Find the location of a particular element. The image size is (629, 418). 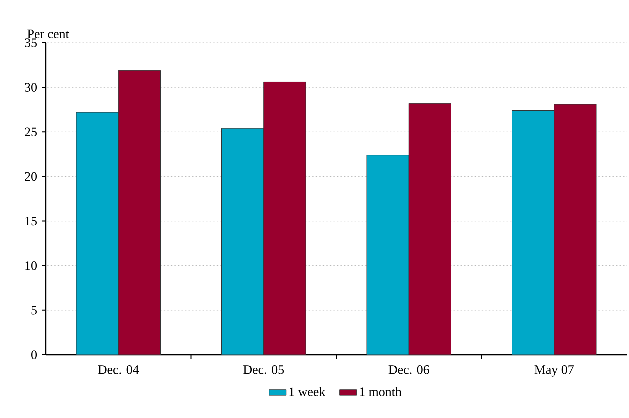

legend-label: 1 week is located at coordinates (308, 391).